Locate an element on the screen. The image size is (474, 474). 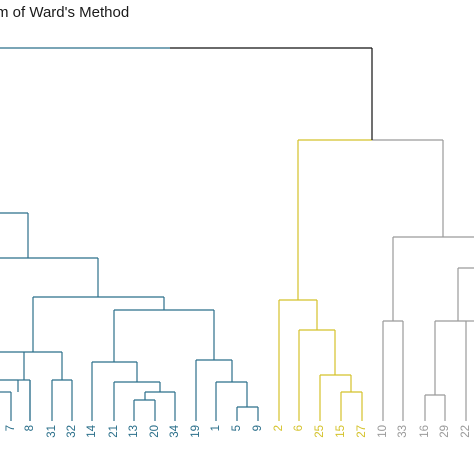
leaf-label-32: 32 is located at coordinates (72, 431).